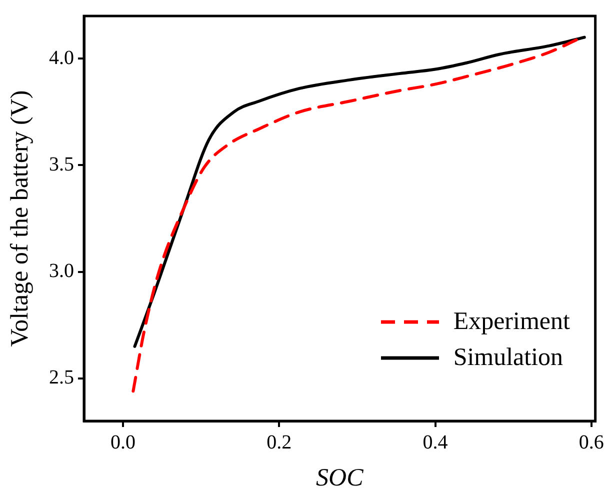 The image size is (608, 498). Describe the element at coordinates (340, 478) in the screenshot. I see `x-axis-title: SOC` at that location.